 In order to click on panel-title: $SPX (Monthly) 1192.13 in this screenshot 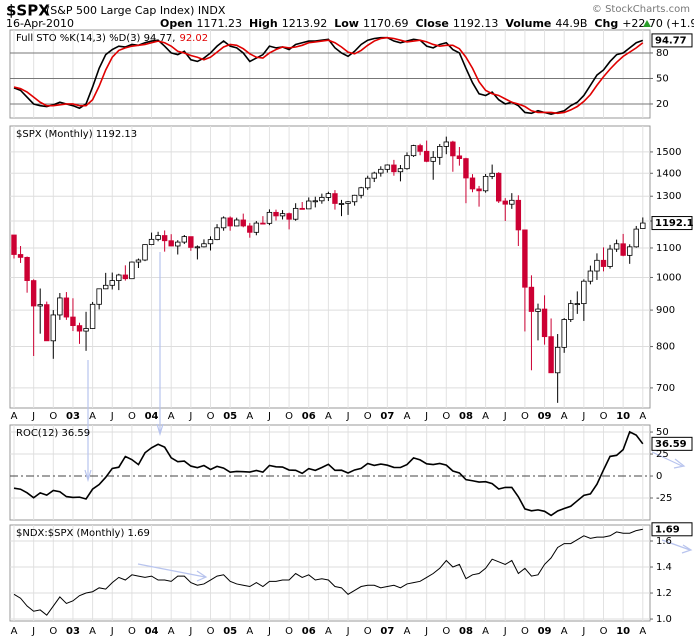, I will do `click(76, 134)`.